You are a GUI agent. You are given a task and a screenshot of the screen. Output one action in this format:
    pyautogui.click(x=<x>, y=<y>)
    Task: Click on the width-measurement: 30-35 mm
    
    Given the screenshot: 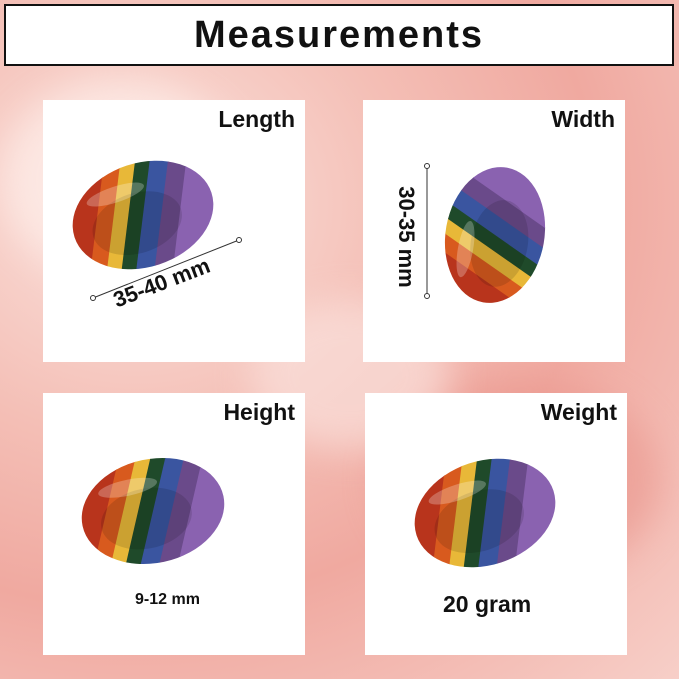 What is the action you would take?
    pyautogui.click(x=406, y=237)
    